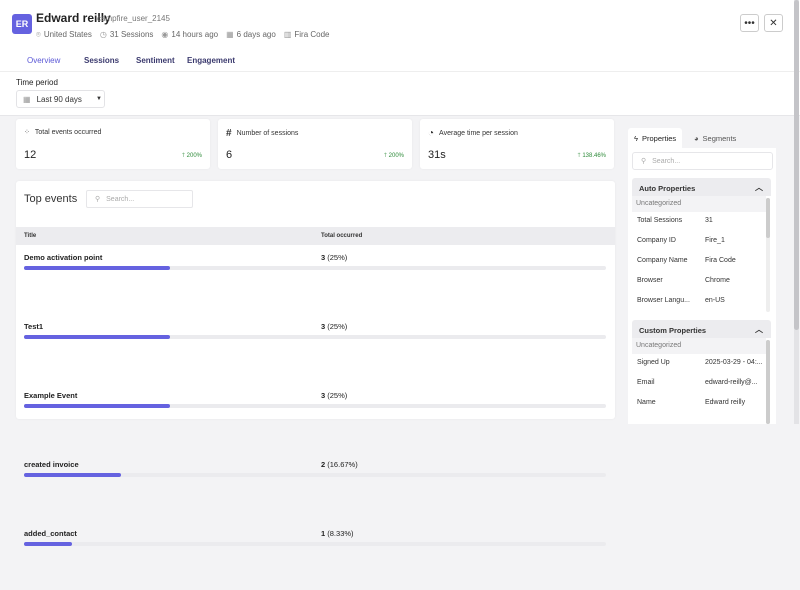 The image size is (800, 590). I want to click on property-key: Email, so click(646, 382).